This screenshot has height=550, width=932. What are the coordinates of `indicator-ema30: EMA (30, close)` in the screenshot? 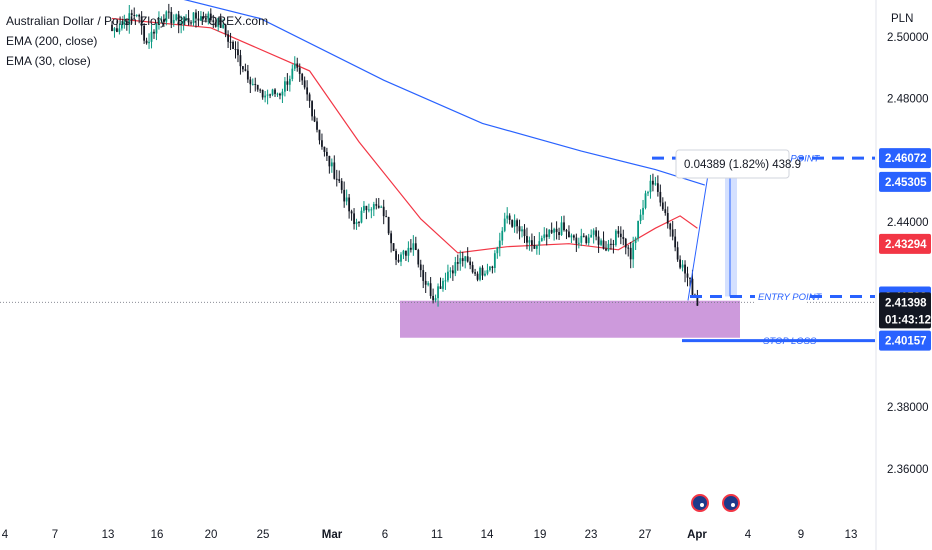 It's located at (48, 61).